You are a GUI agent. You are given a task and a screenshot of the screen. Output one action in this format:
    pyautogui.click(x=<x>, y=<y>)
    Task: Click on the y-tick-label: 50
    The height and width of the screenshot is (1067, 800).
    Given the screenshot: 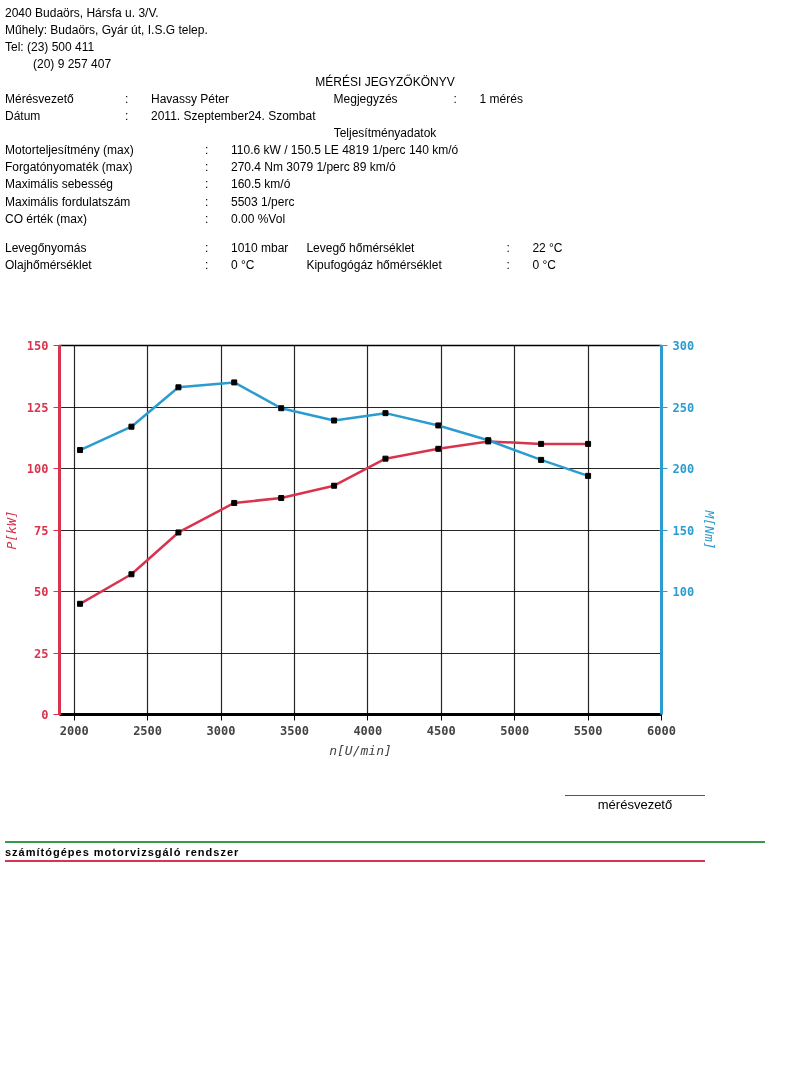 What is the action you would take?
    pyautogui.click(x=41, y=592)
    